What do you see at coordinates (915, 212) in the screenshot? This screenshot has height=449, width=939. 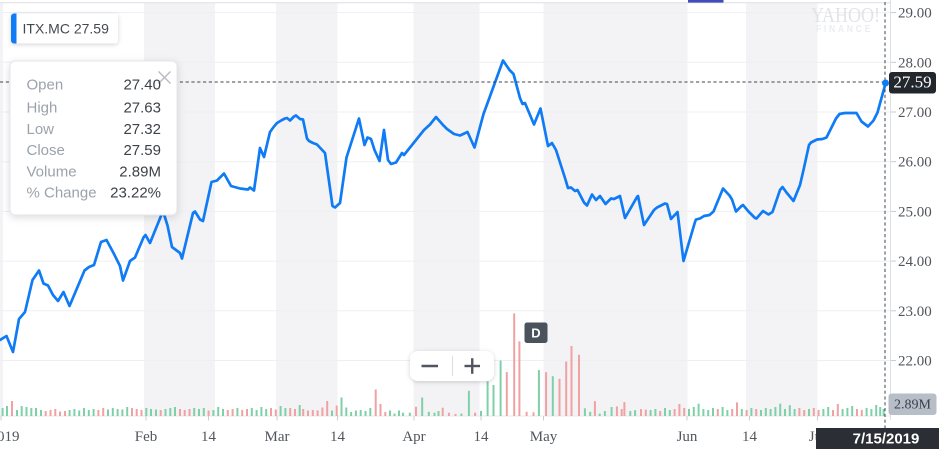 I see `svg-text: 25.00` at bounding box center [915, 212].